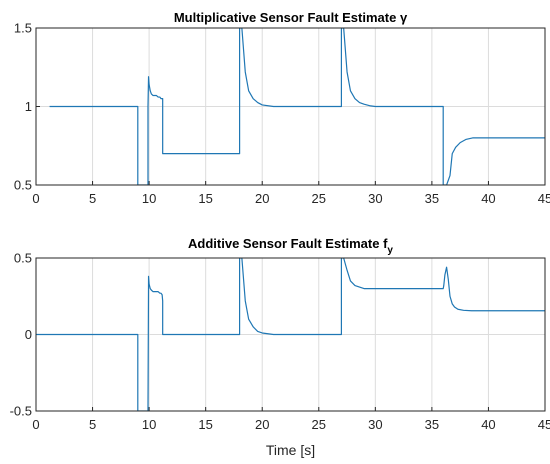 The width and height of the screenshot is (550, 464). What do you see at coordinates (21, 411) in the screenshot?
I see `y-tick-label: -0.5` at bounding box center [21, 411].